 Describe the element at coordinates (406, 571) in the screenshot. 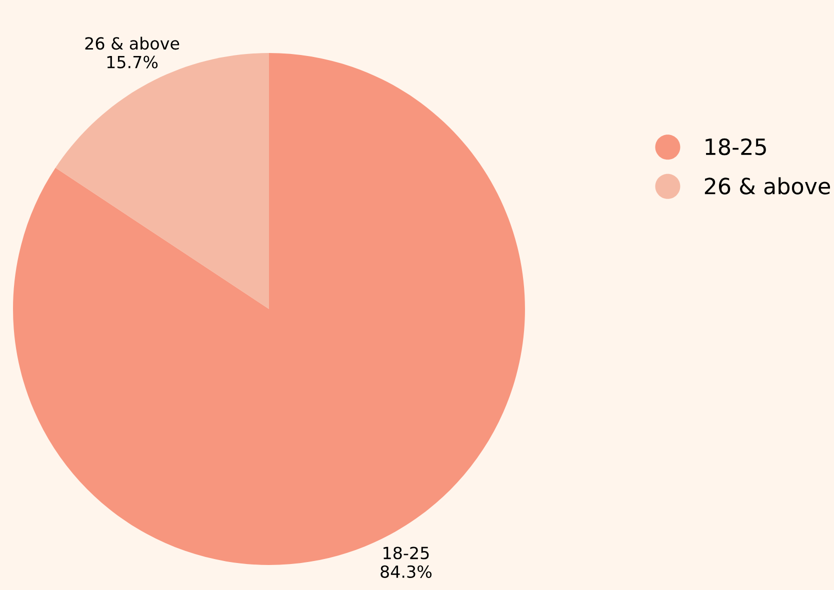

I see `data-label: 84.3%` at that location.